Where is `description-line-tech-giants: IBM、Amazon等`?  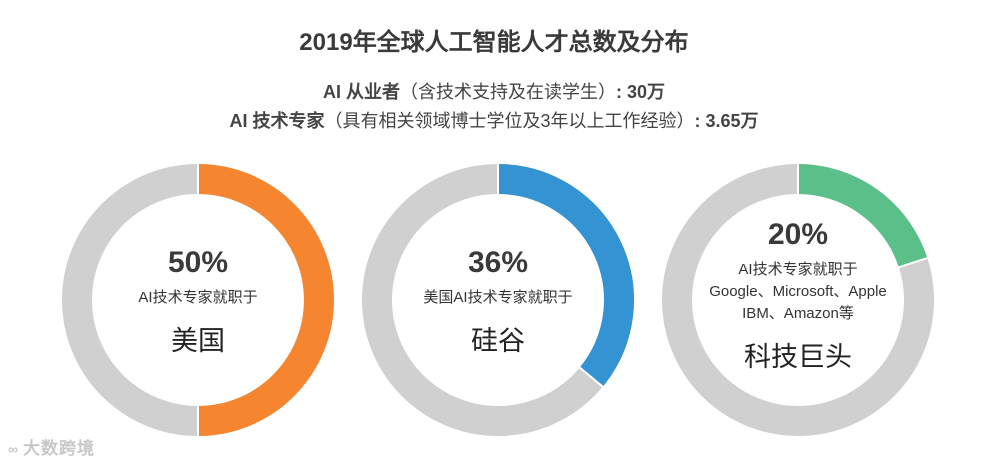
description-line-tech-giants: IBM、Amazon等 is located at coordinates (798, 313).